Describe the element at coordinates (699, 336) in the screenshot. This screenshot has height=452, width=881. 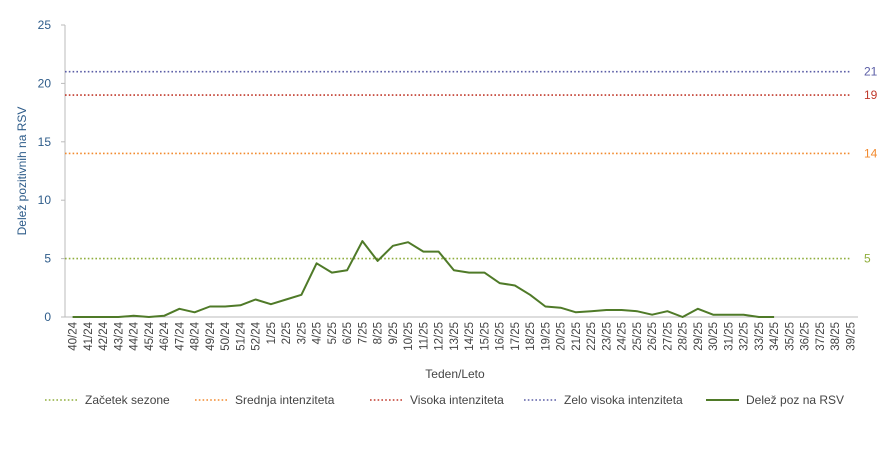
I see `x-tick-label: 29/25` at that location.